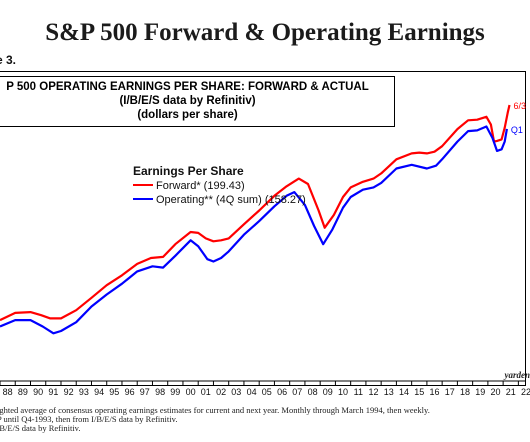 The height and width of the screenshot is (442, 530). Describe the element at coordinates (40, 428) in the screenshot. I see `footnote-3: /B/E/S data by Refinitiv.` at that location.